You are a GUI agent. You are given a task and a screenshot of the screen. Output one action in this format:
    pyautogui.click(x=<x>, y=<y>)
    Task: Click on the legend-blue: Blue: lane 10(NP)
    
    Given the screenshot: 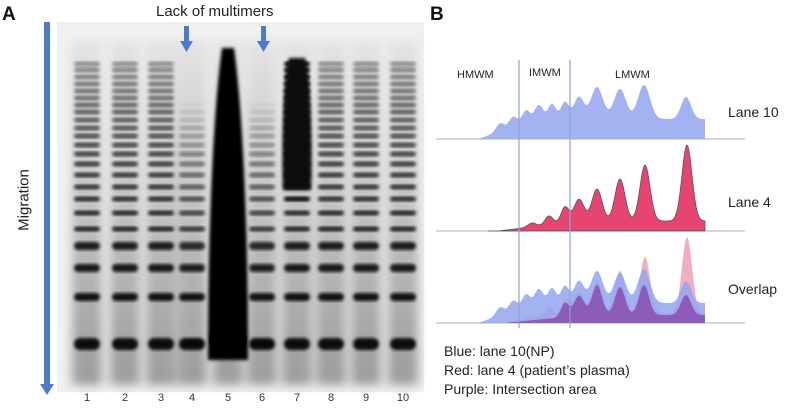 What is the action you would take?
    pyautogui.click(x=499, y=351)
    